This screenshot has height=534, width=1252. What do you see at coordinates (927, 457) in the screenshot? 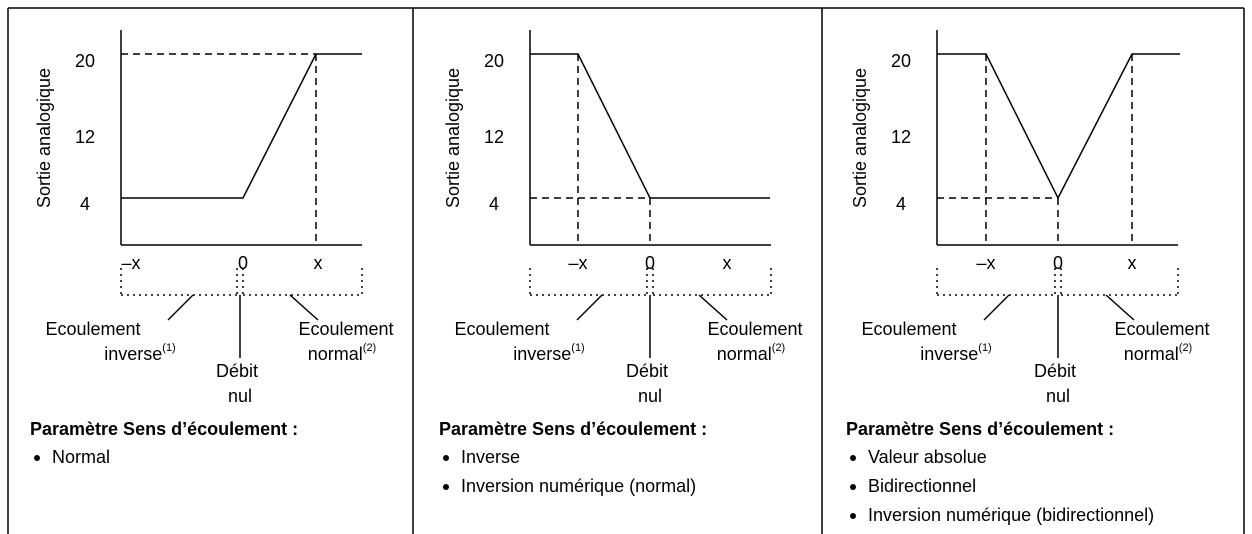
I see `parameter-option: Valeur absolue` at bounding box center [927, 457].